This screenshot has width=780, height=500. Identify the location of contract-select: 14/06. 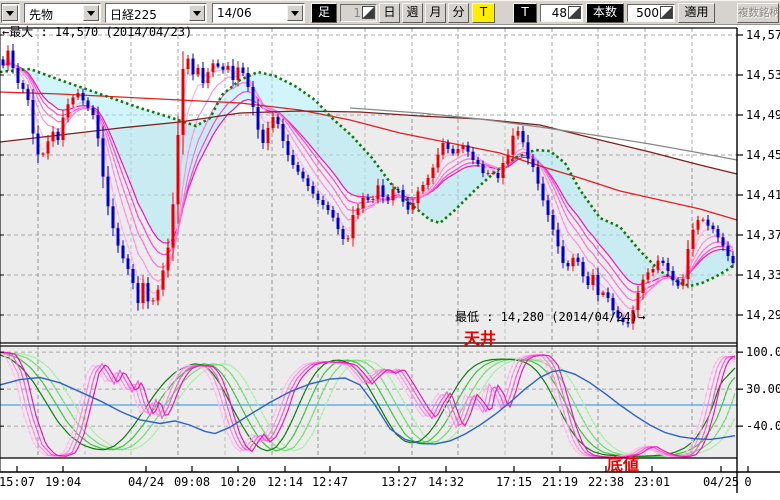
(258, 13).